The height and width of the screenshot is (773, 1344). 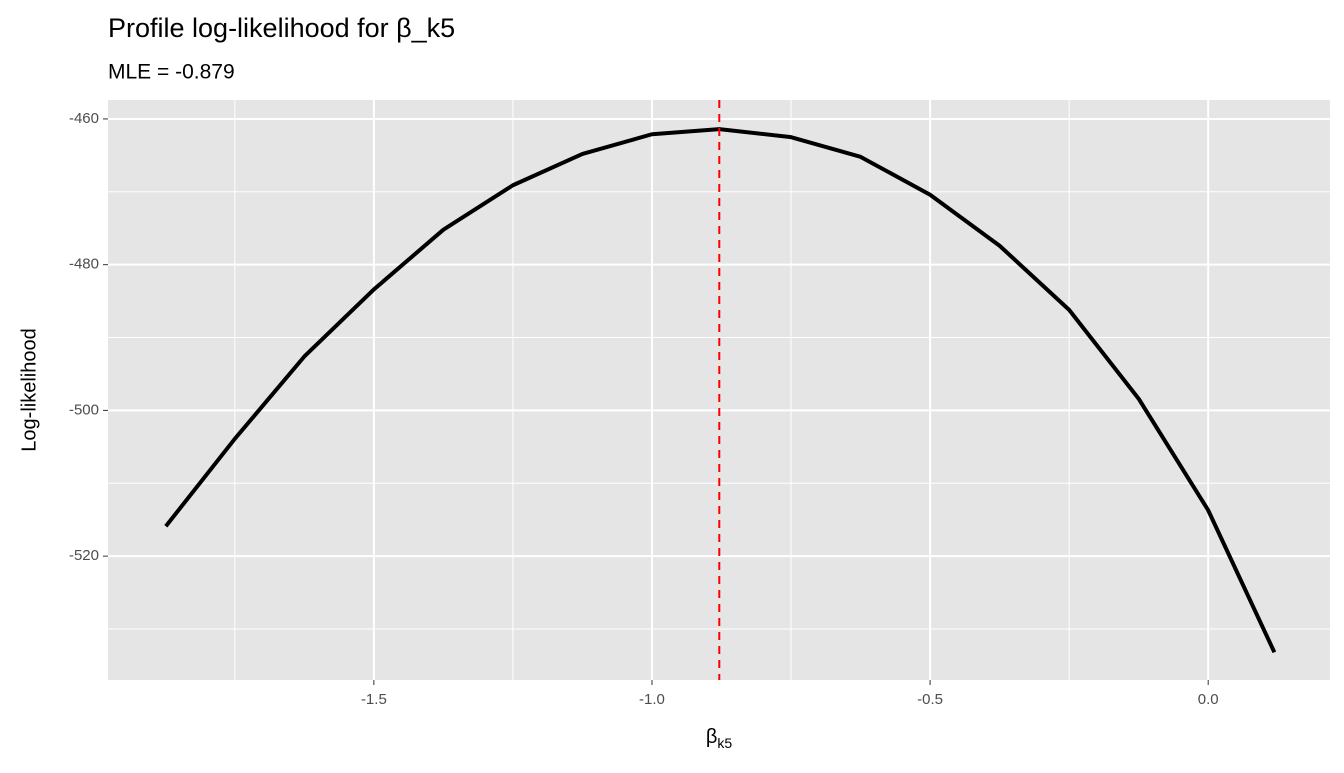 What do you see at coordinates (171, 72) in the screenshot?
I see `chart-subtitle: MLE = -0.879` at bounding box center [171, 72].